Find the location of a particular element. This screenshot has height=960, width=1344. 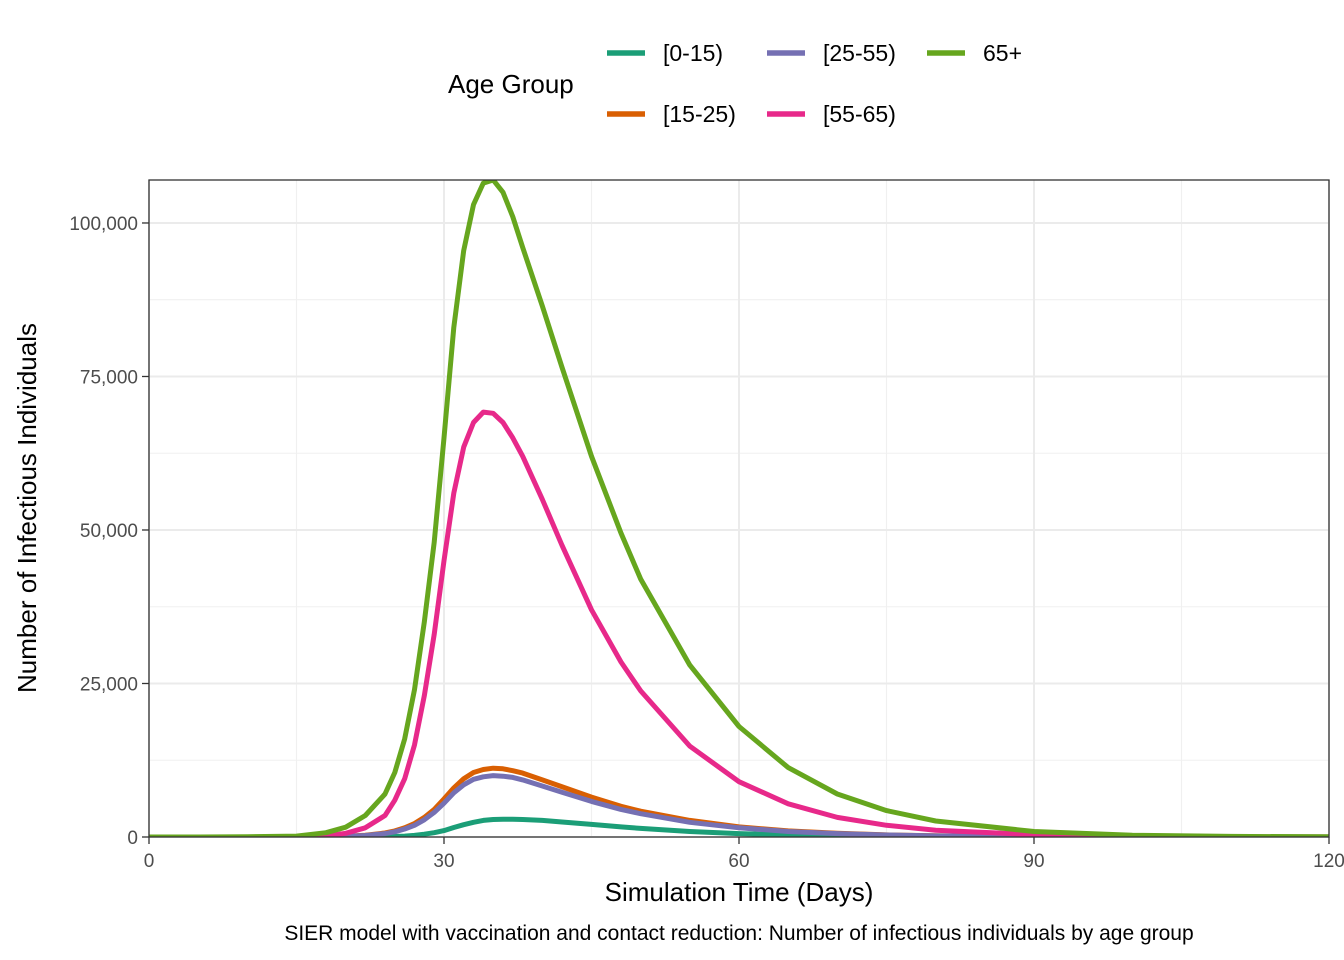

y-tick-label: 25,000 is located at coordinates (109, 684).